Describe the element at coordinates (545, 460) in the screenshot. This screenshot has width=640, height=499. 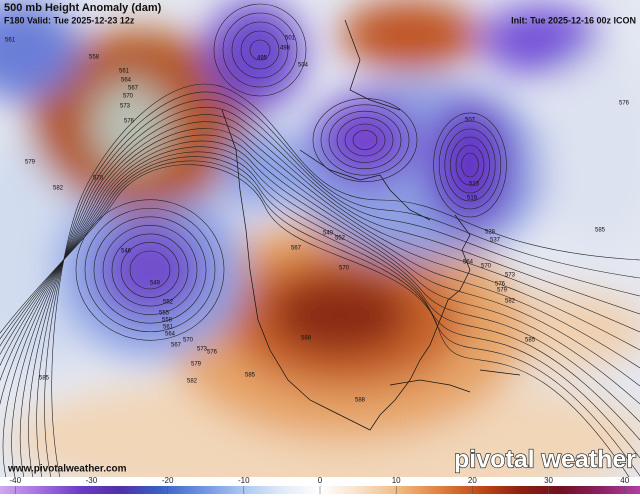
I see `brand: pivotal weather` at that location.